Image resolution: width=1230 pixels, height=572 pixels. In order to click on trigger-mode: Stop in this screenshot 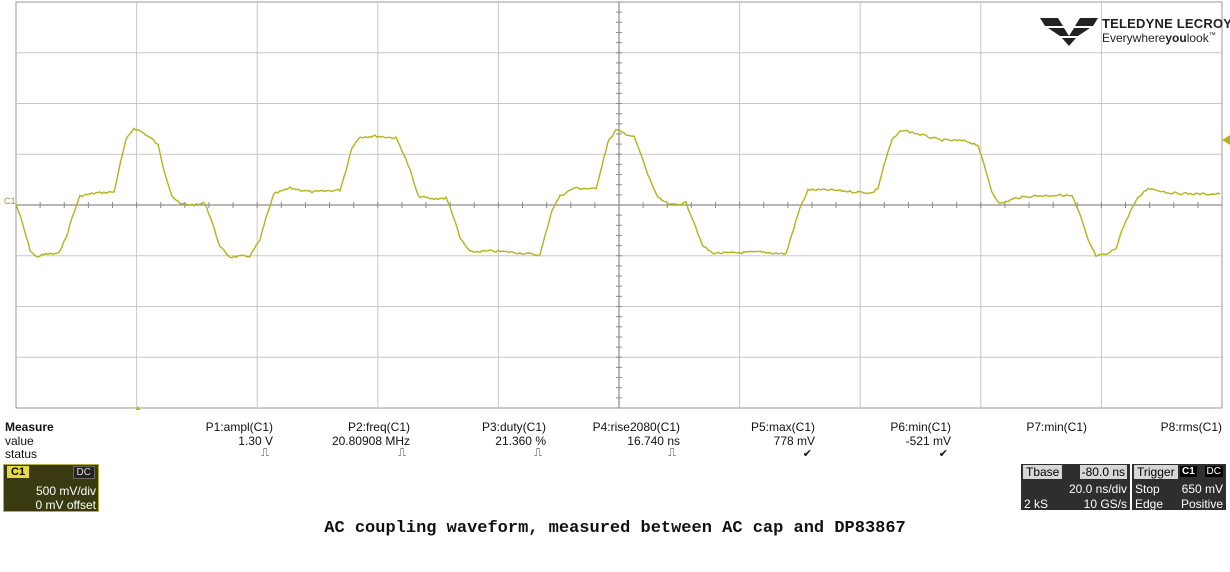, I will do `click(1147, 489)`.